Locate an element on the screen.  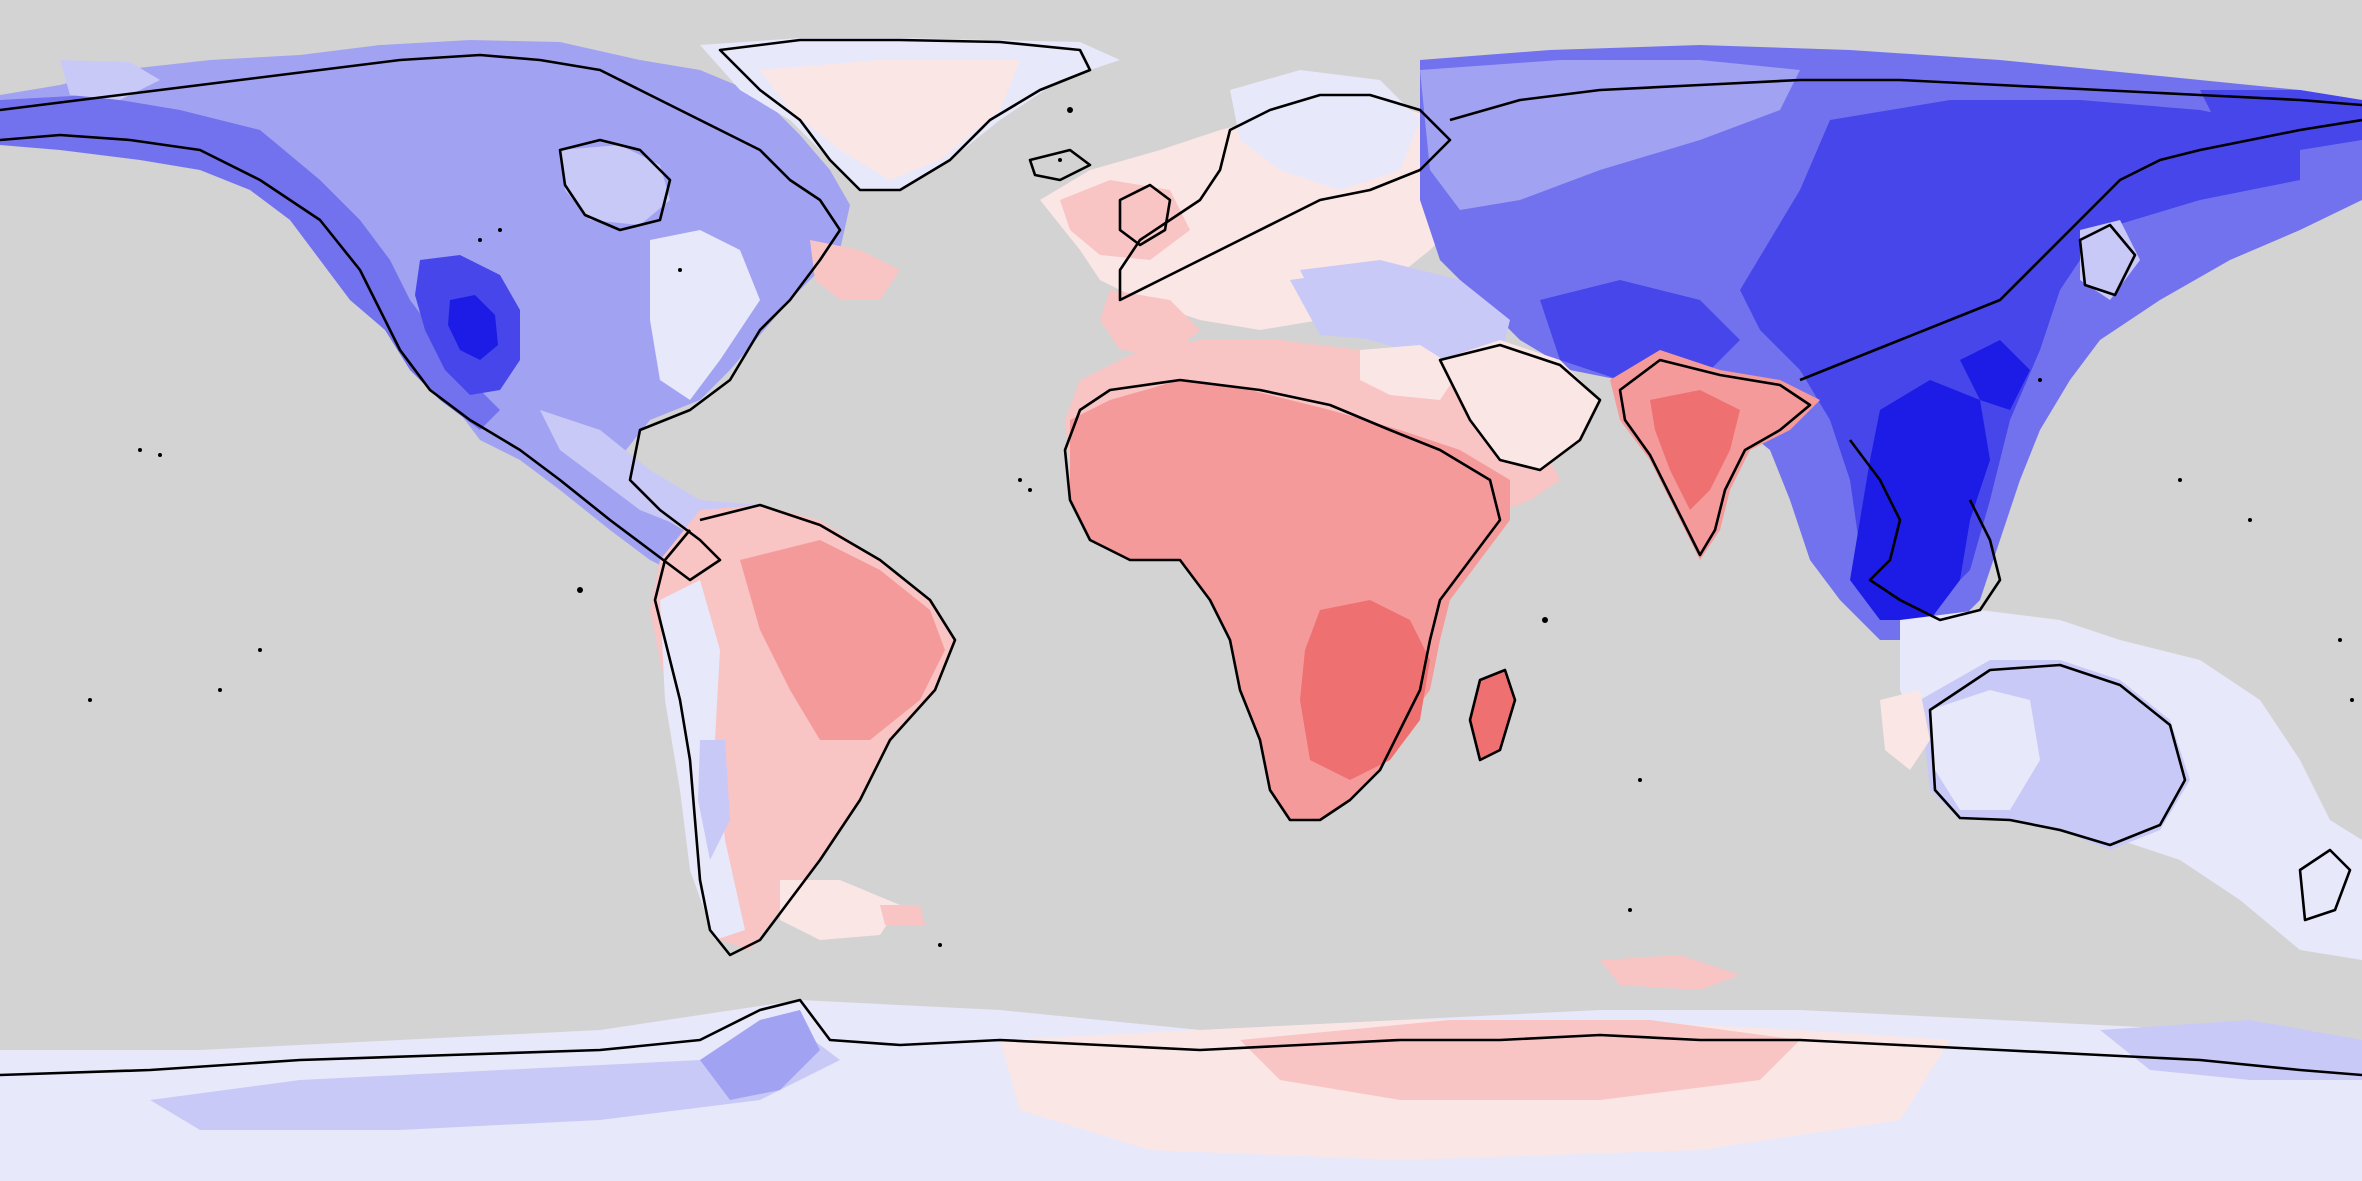
hudson-light is located at coordinates (615, 185).